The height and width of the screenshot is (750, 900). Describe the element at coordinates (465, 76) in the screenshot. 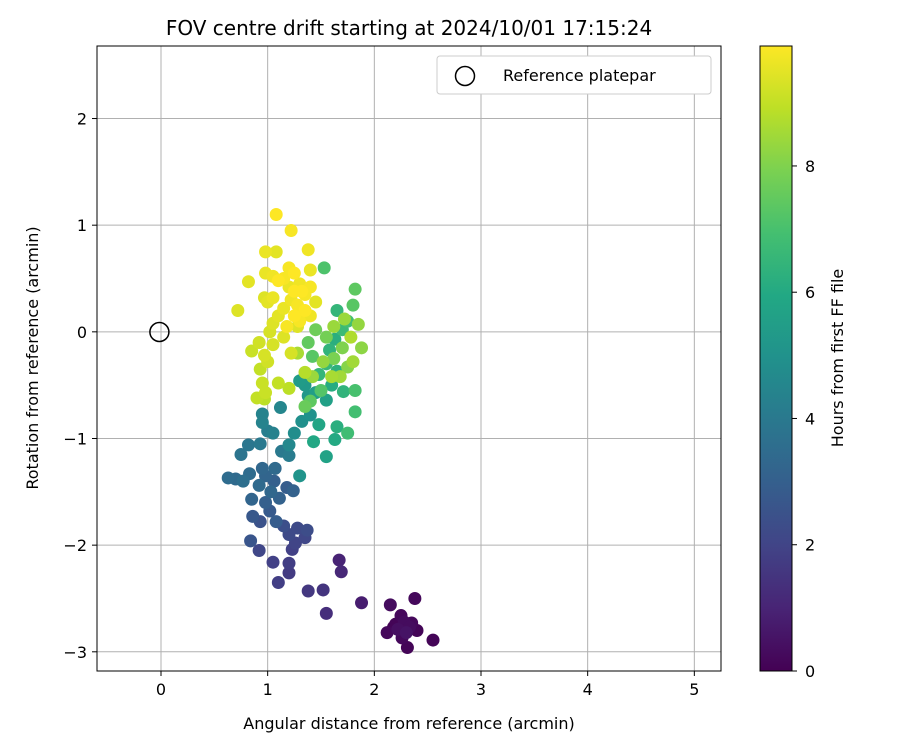

I see `legend-marker-icon` at that location.